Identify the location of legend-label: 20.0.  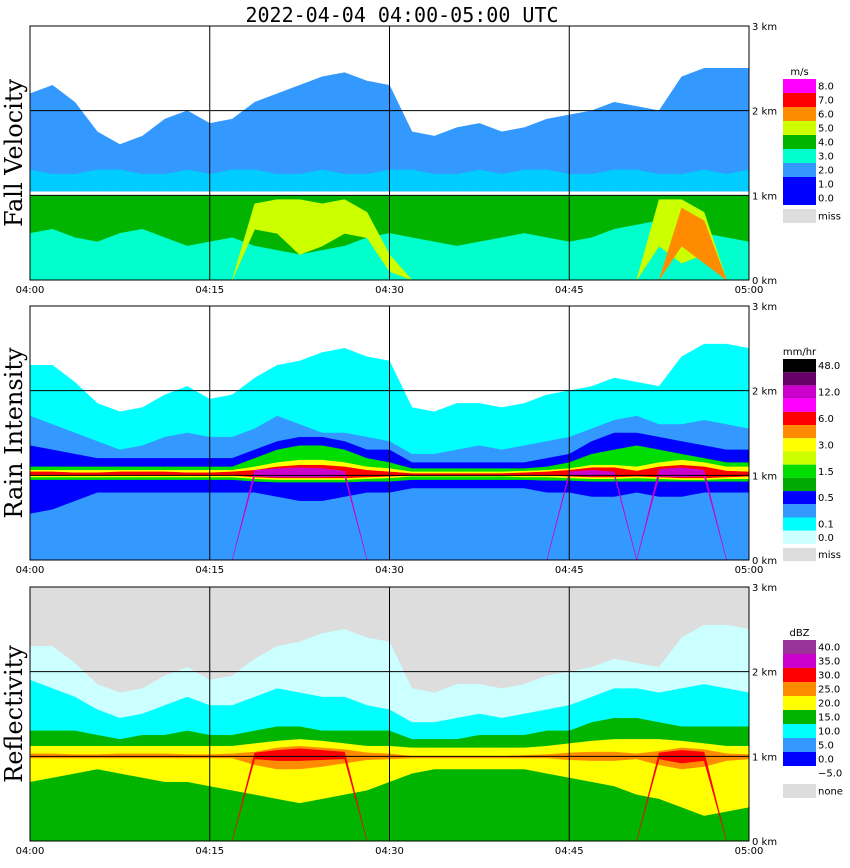
(829, 704).